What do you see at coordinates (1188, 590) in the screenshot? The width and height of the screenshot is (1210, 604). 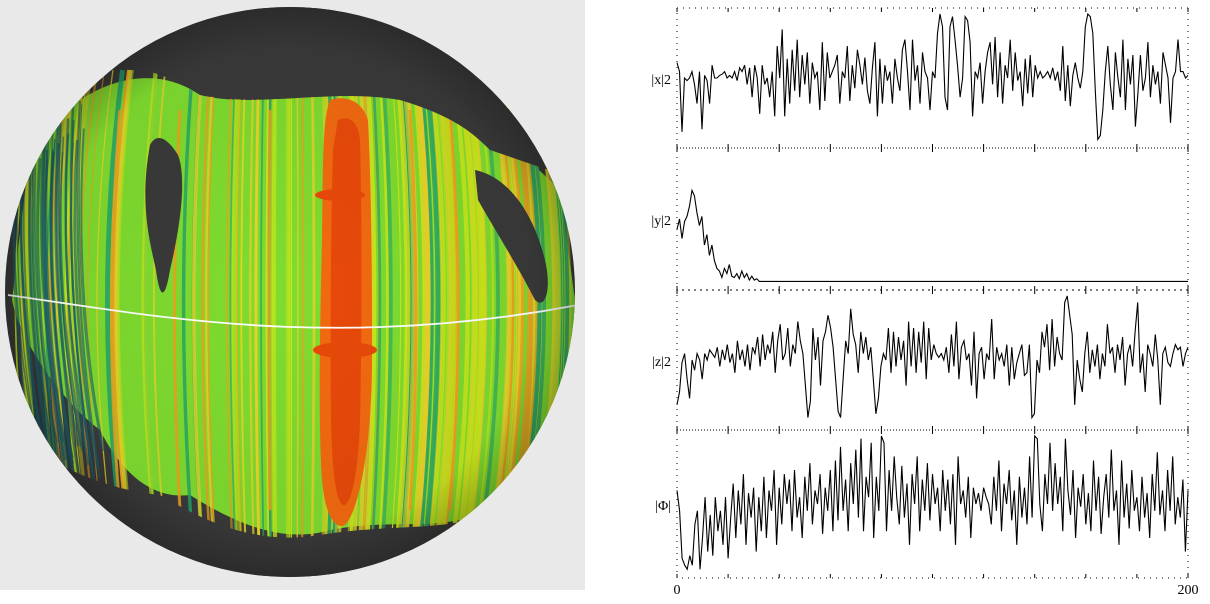 I see `x-tick-label: 200` at bounding box center [1188, 590].